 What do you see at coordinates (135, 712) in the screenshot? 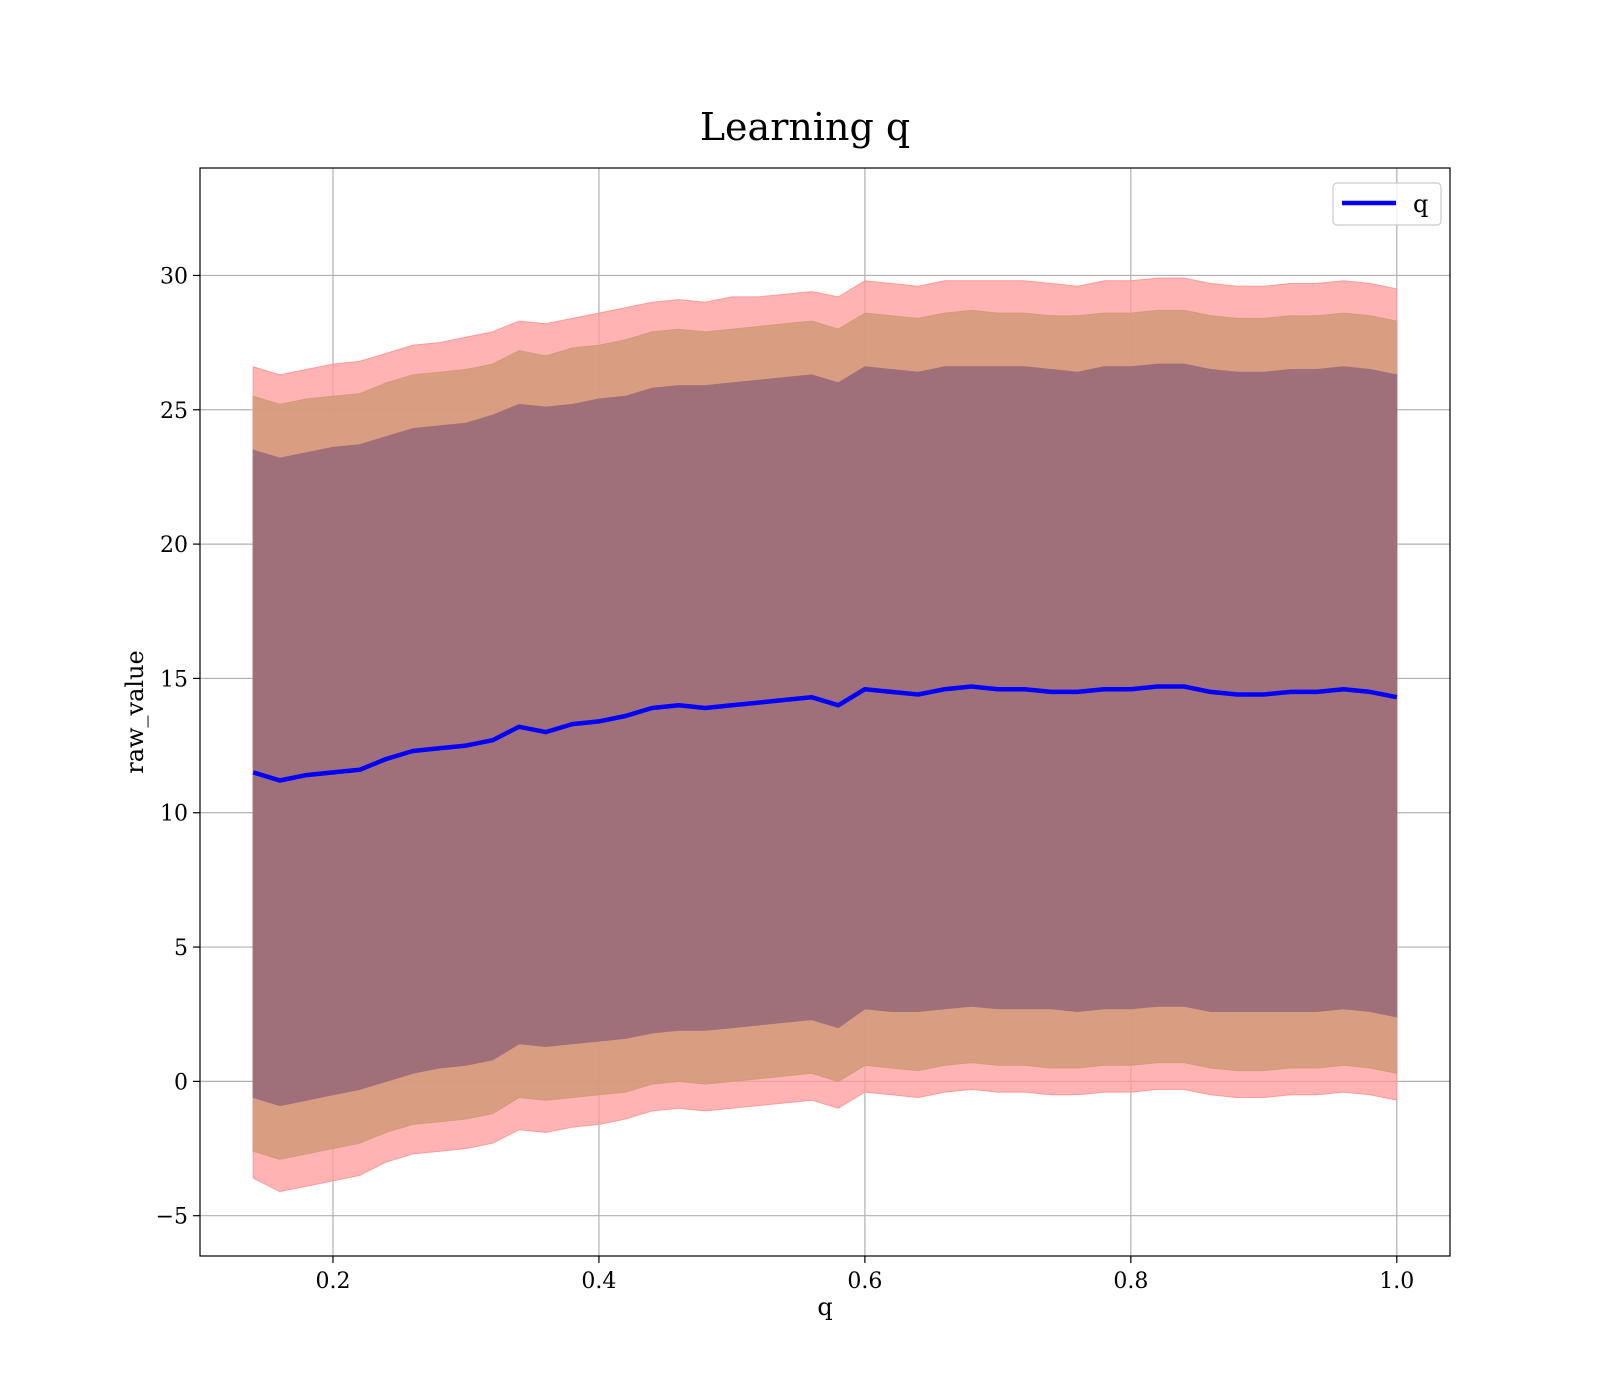
I see `y-axis-label: raw_value` at bounding box center [135, 712].